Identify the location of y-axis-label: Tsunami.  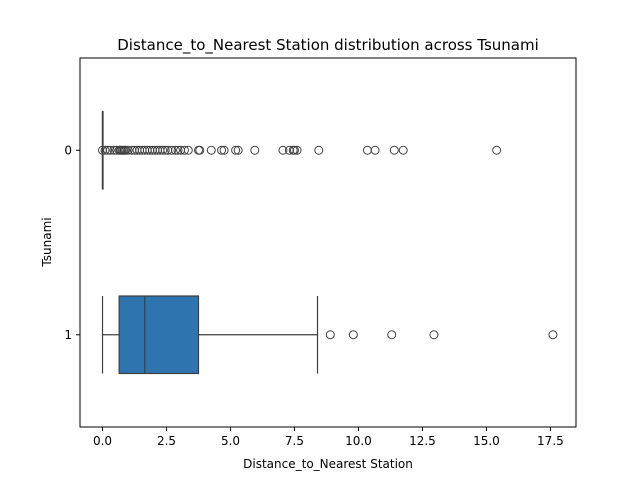
(47, 242).